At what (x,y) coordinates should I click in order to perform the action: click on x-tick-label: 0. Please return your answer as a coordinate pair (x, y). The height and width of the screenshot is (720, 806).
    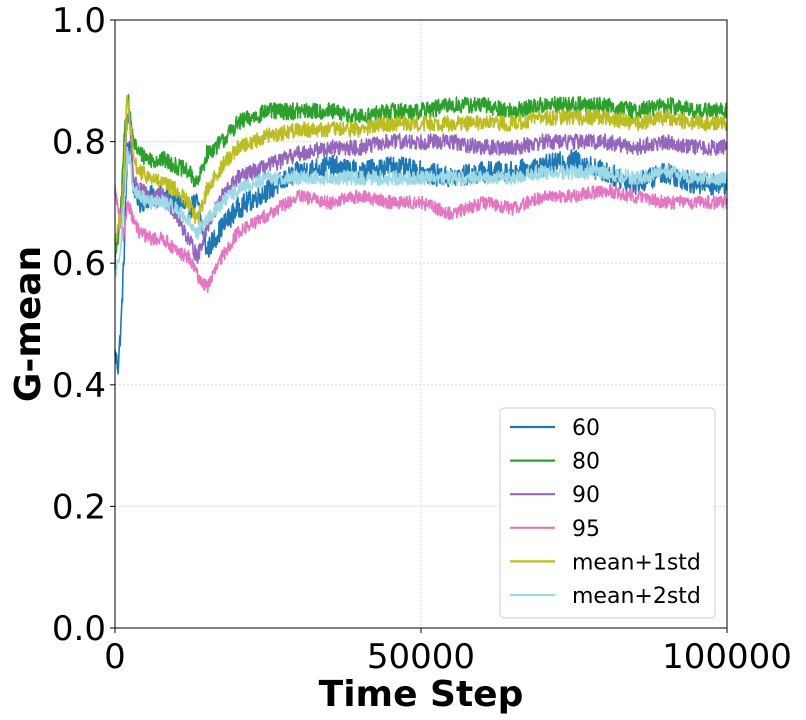
    Looking at the image, I should click on (115, 657).